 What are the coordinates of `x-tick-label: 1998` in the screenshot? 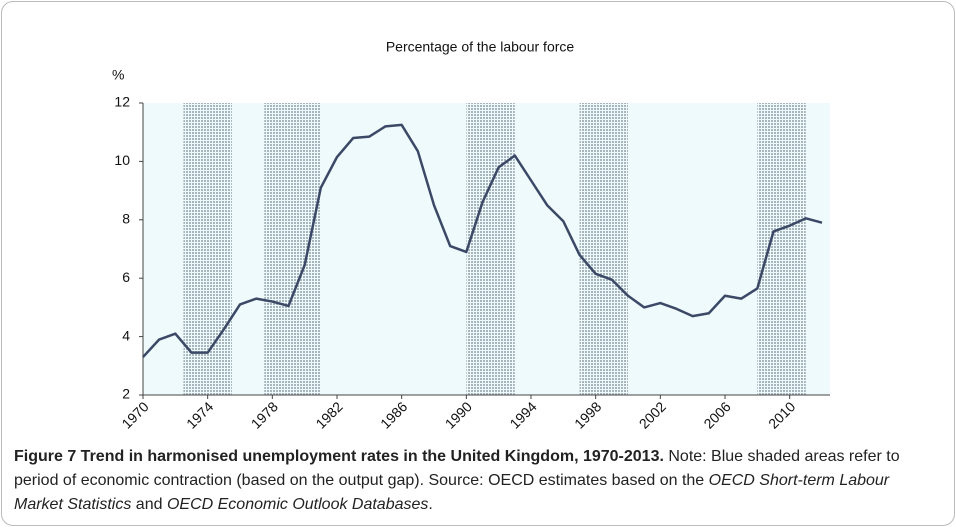 It's located at (587, 414).